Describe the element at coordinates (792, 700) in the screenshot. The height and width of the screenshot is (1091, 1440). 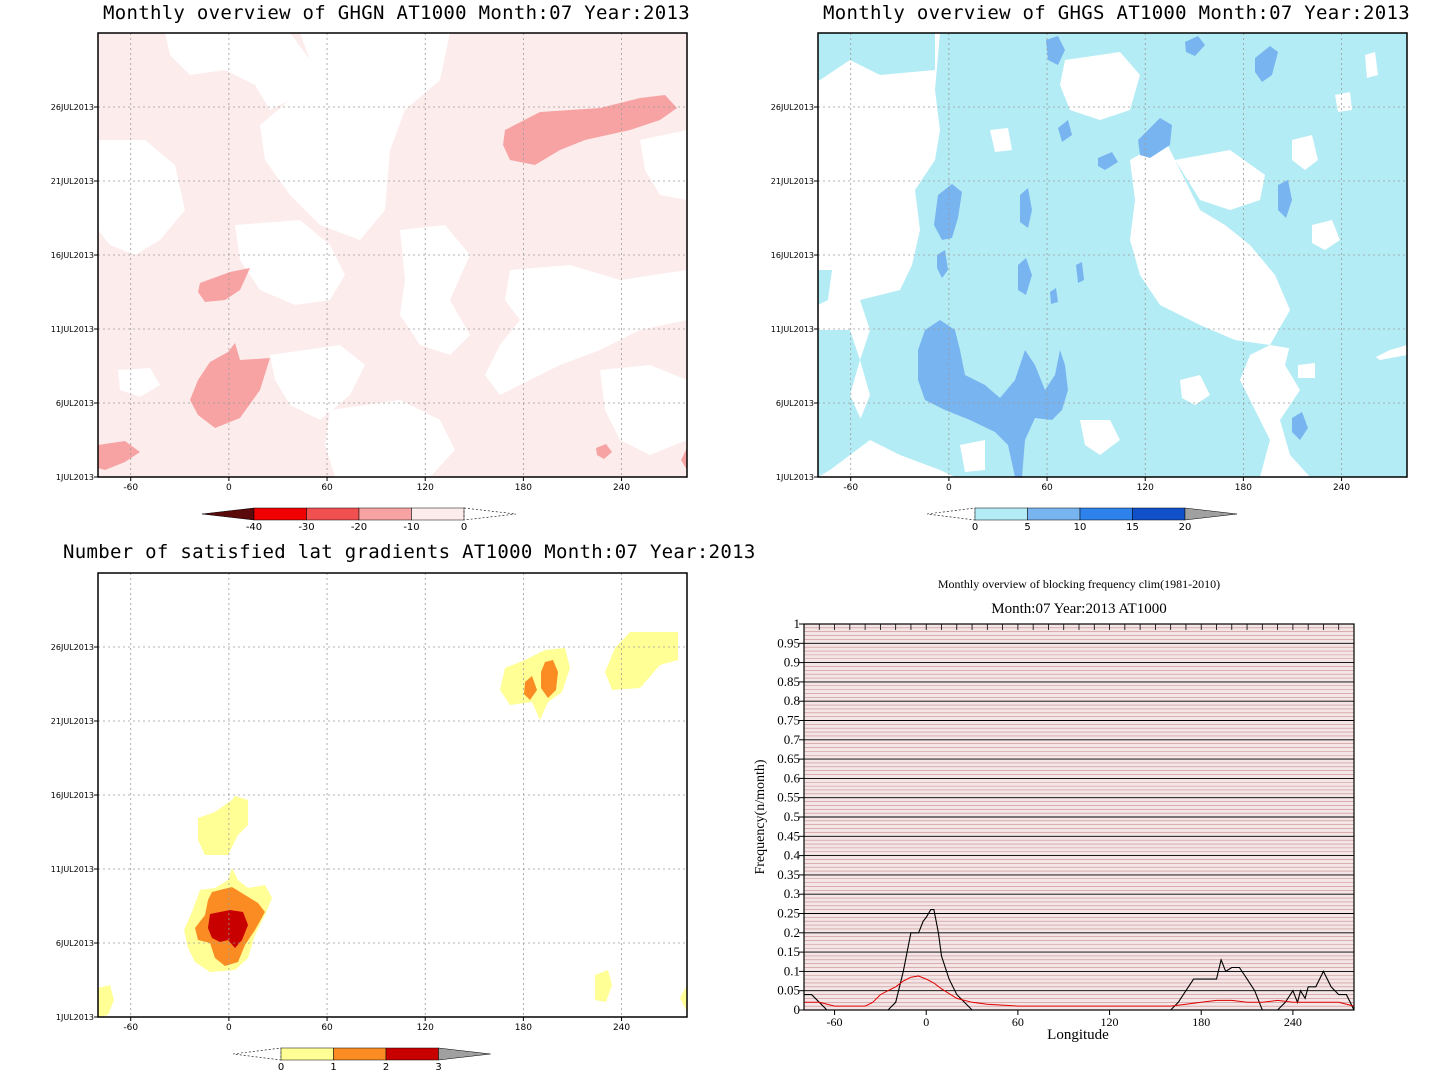
I see `y-tick-label: 0.8` at that location.